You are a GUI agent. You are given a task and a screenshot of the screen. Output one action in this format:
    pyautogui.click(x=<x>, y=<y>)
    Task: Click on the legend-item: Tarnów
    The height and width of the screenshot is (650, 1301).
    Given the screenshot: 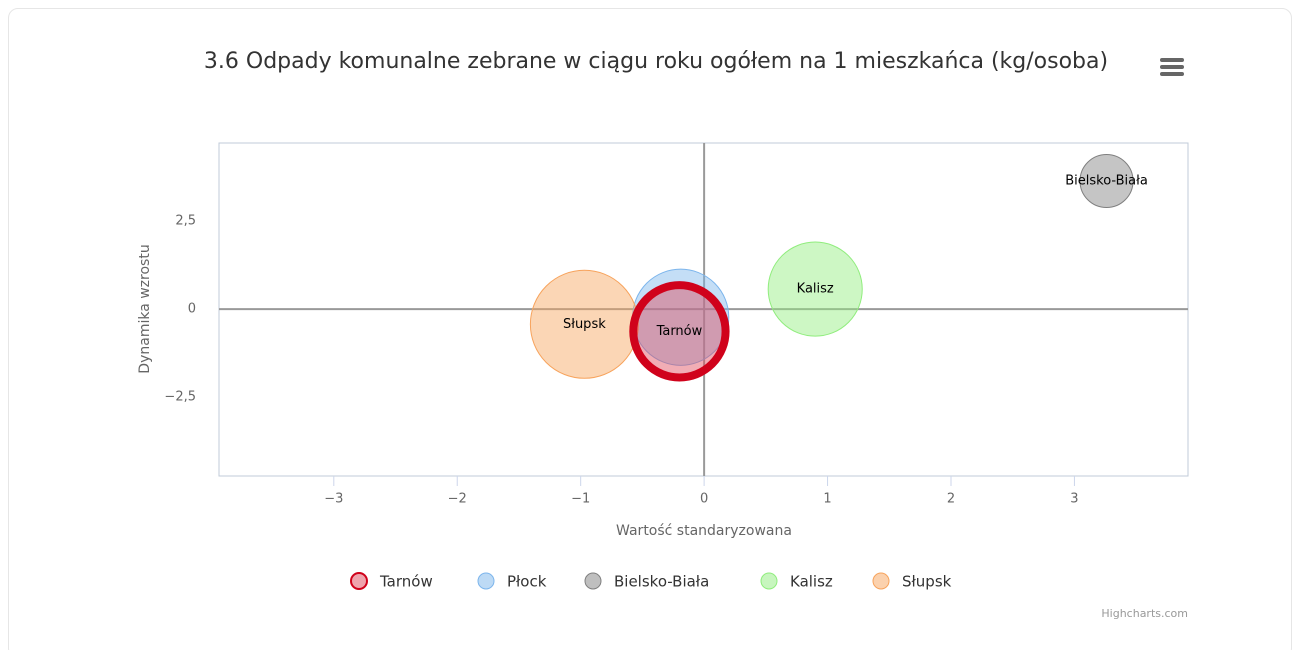 What is the action you would take?
    pyautogui.click(x=391, y=581)
    